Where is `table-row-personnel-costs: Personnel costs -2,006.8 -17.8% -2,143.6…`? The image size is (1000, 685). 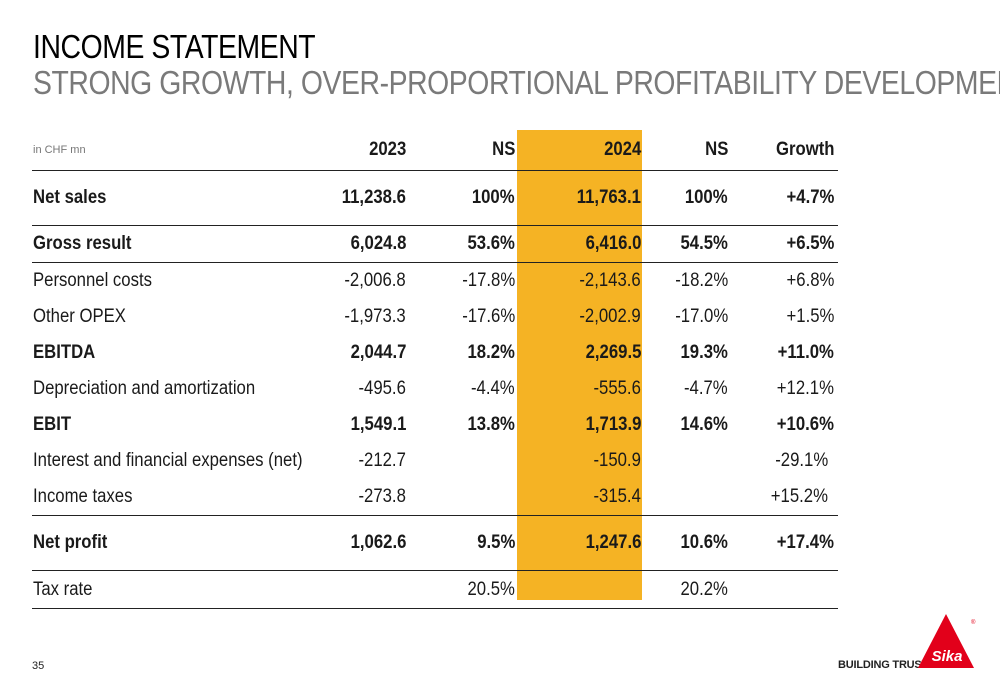
table-row-personnel-costs: Personnel costs -2,006.8 -17.8% -2,143.6… is located at coordinates (435, 281).